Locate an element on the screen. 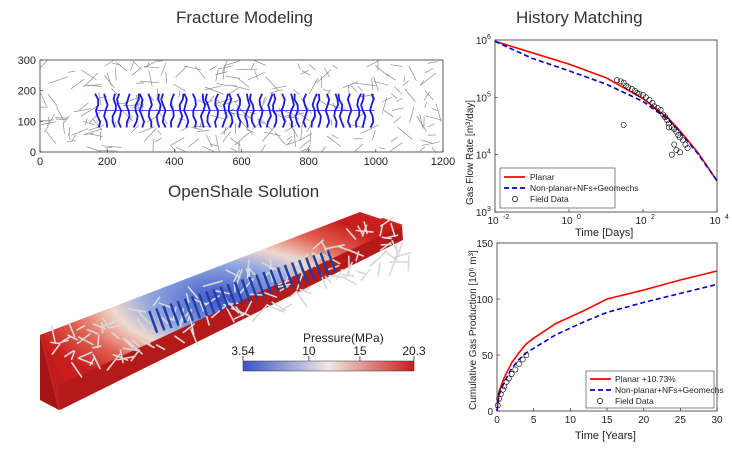 This screenshot has height=455, width=732. cum-x-tick-label: 0 is located at coordinates (497, 420).